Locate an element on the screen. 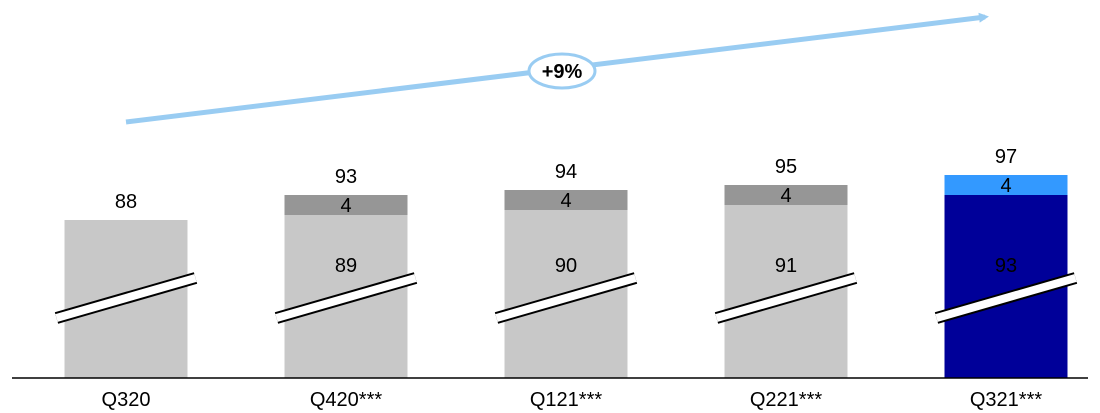  base-segment-label-3: 91 is located at coordinates (786, 266).